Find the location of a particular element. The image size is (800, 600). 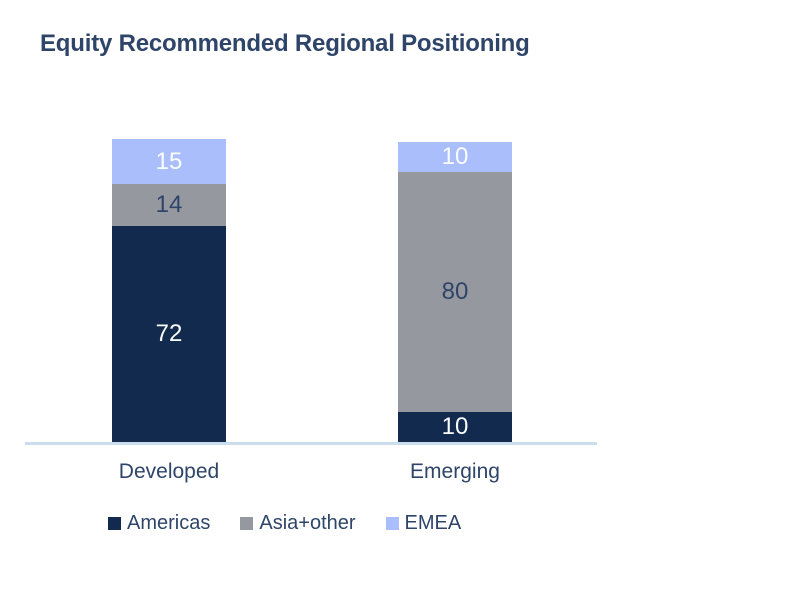

value-label-emea-developed: 15 is located at coordinates (169, 161).